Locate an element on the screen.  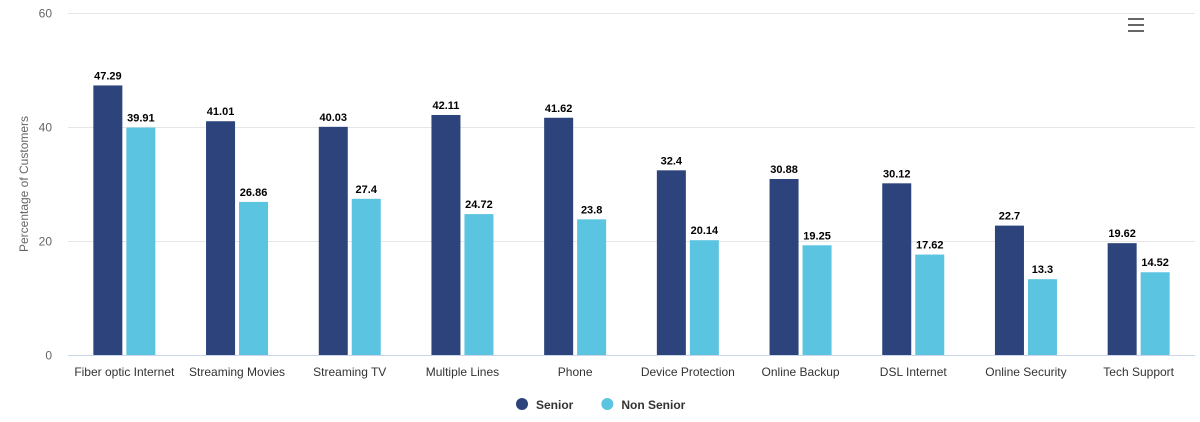
data-label: 22.7 is located at coordinates (1009, 217).